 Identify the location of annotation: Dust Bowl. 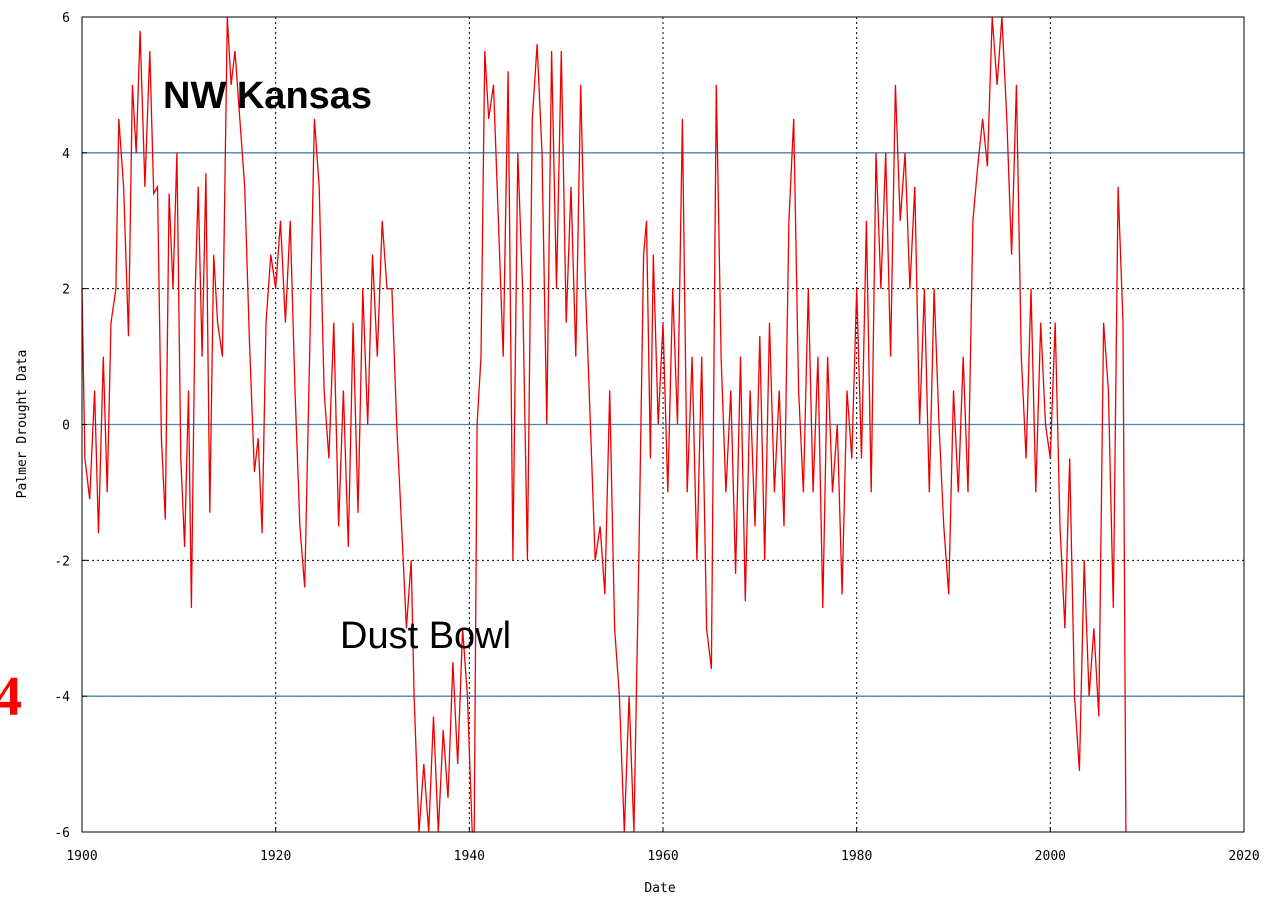
(425, 636).